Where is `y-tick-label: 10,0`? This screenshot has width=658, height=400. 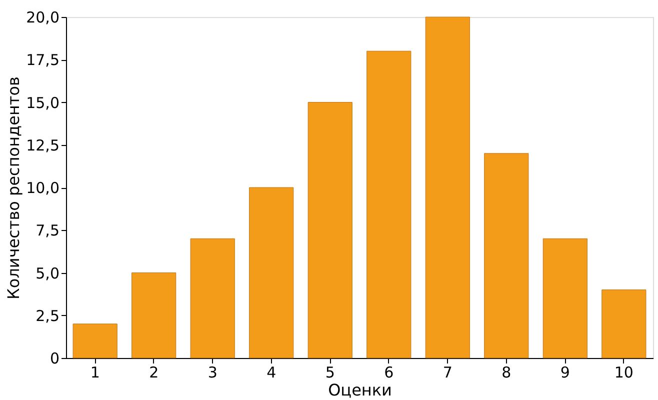
y-tick-label: 10,0 is located at coordinates (43, 188).